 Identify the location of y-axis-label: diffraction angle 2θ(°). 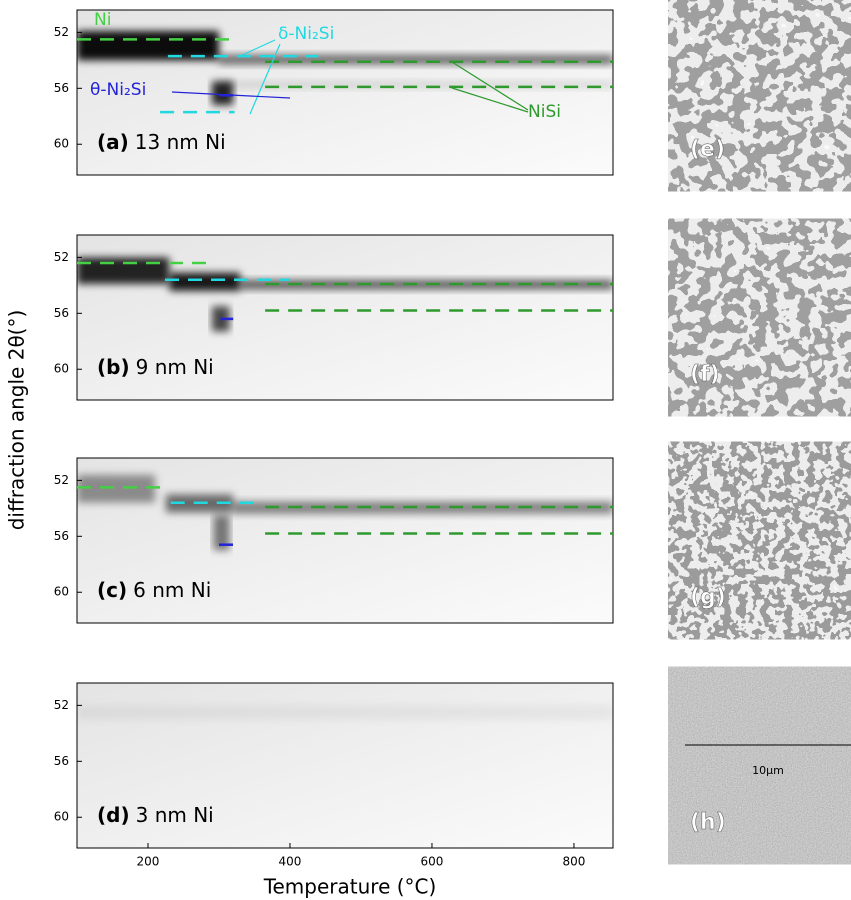
(17, 420).